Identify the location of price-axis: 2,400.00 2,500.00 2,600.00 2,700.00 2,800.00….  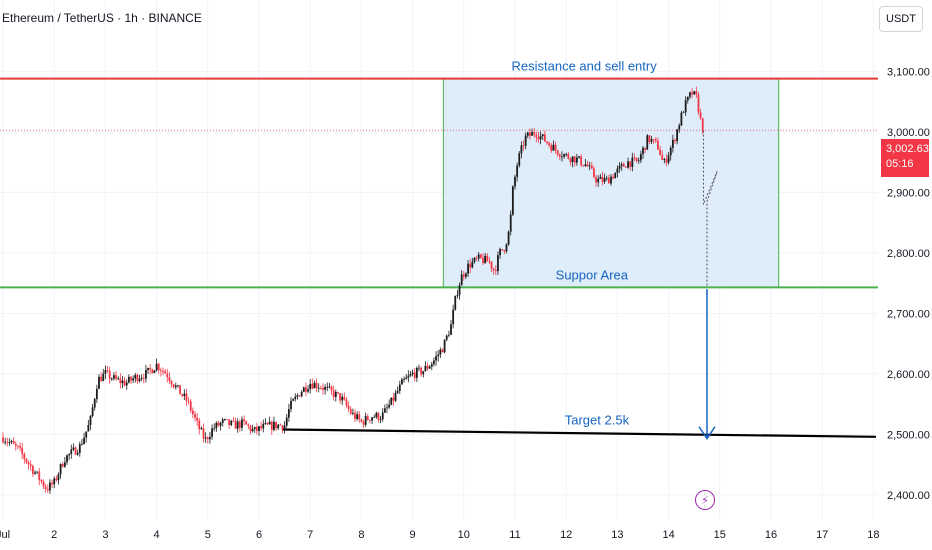
(908, 284).